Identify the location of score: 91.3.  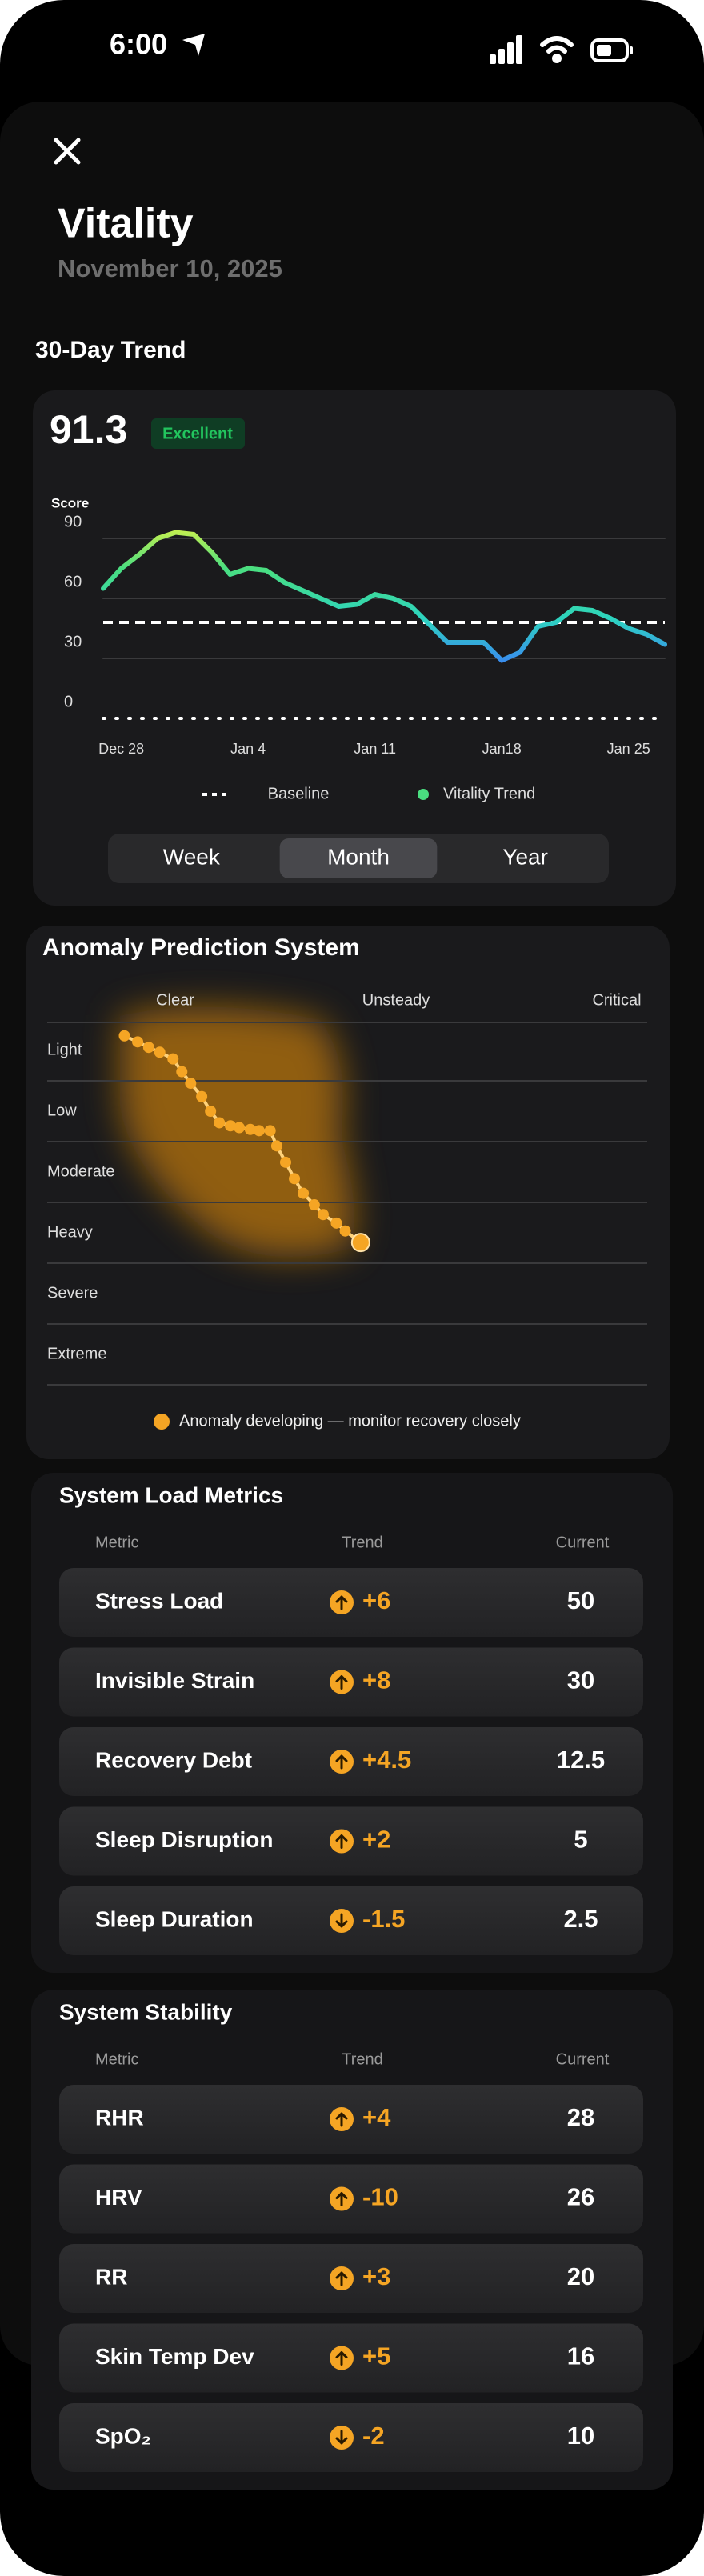
(88, 429).